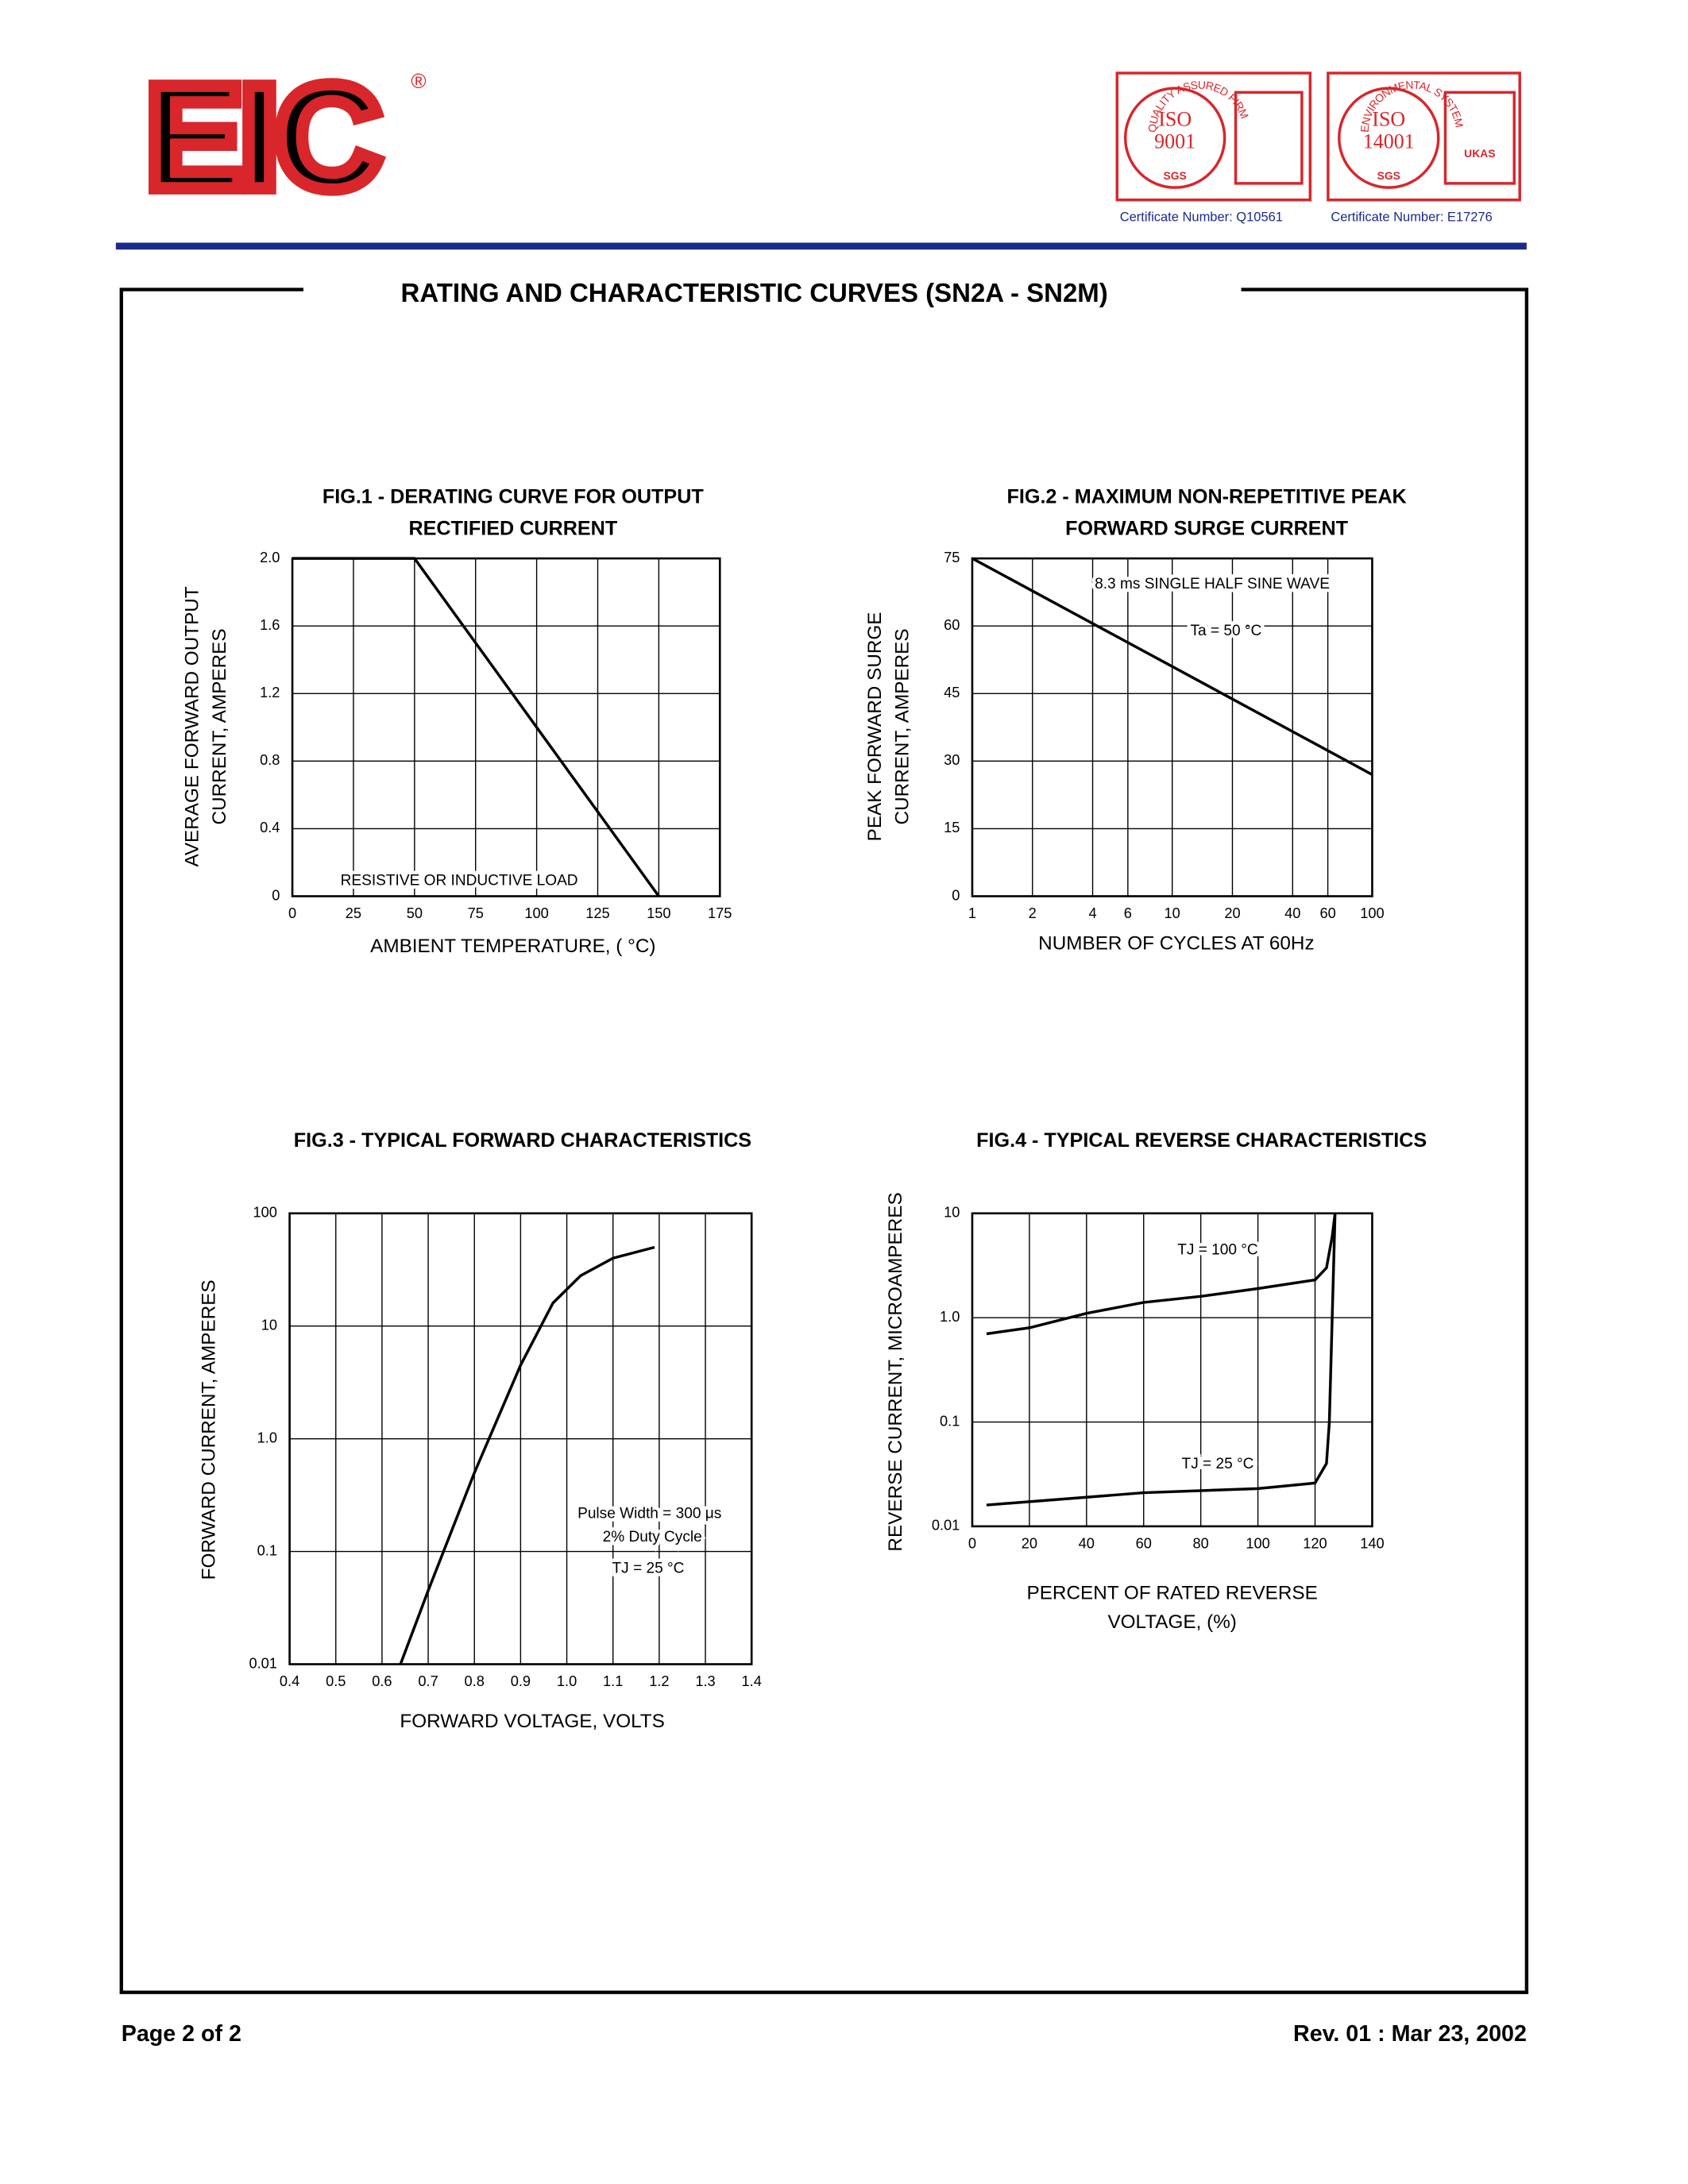 The image size is (1688, 2184). Describe the element at coordinates (1410, 2034) in the screenshot. I see `footer-revision: Rev. 01 : Mar 23, 2002` at that location.